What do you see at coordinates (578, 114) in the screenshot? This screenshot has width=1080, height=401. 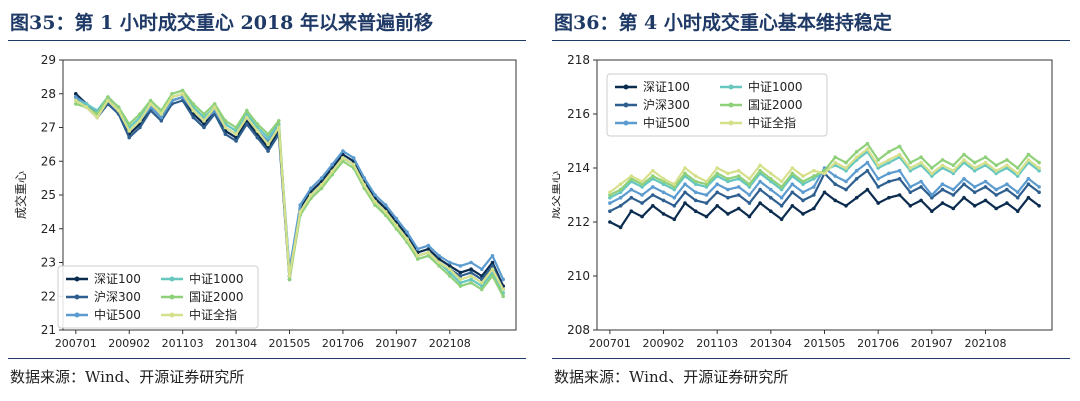 I see `y-tick-label: 216` at bounding box center [578, 114].